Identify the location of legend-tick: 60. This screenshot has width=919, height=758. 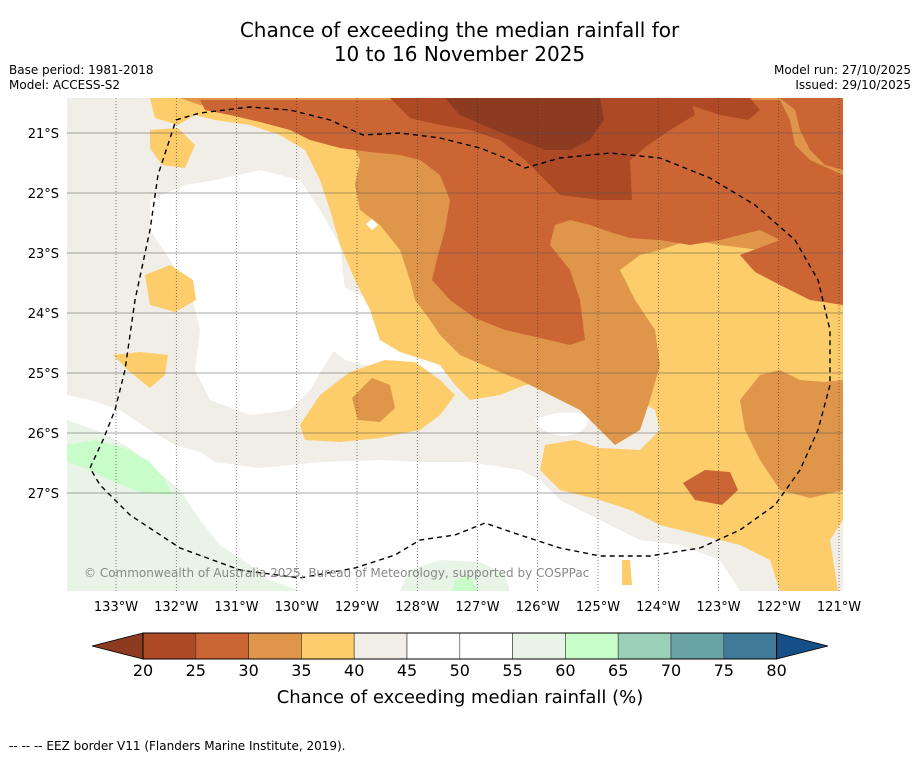
(565, 670).